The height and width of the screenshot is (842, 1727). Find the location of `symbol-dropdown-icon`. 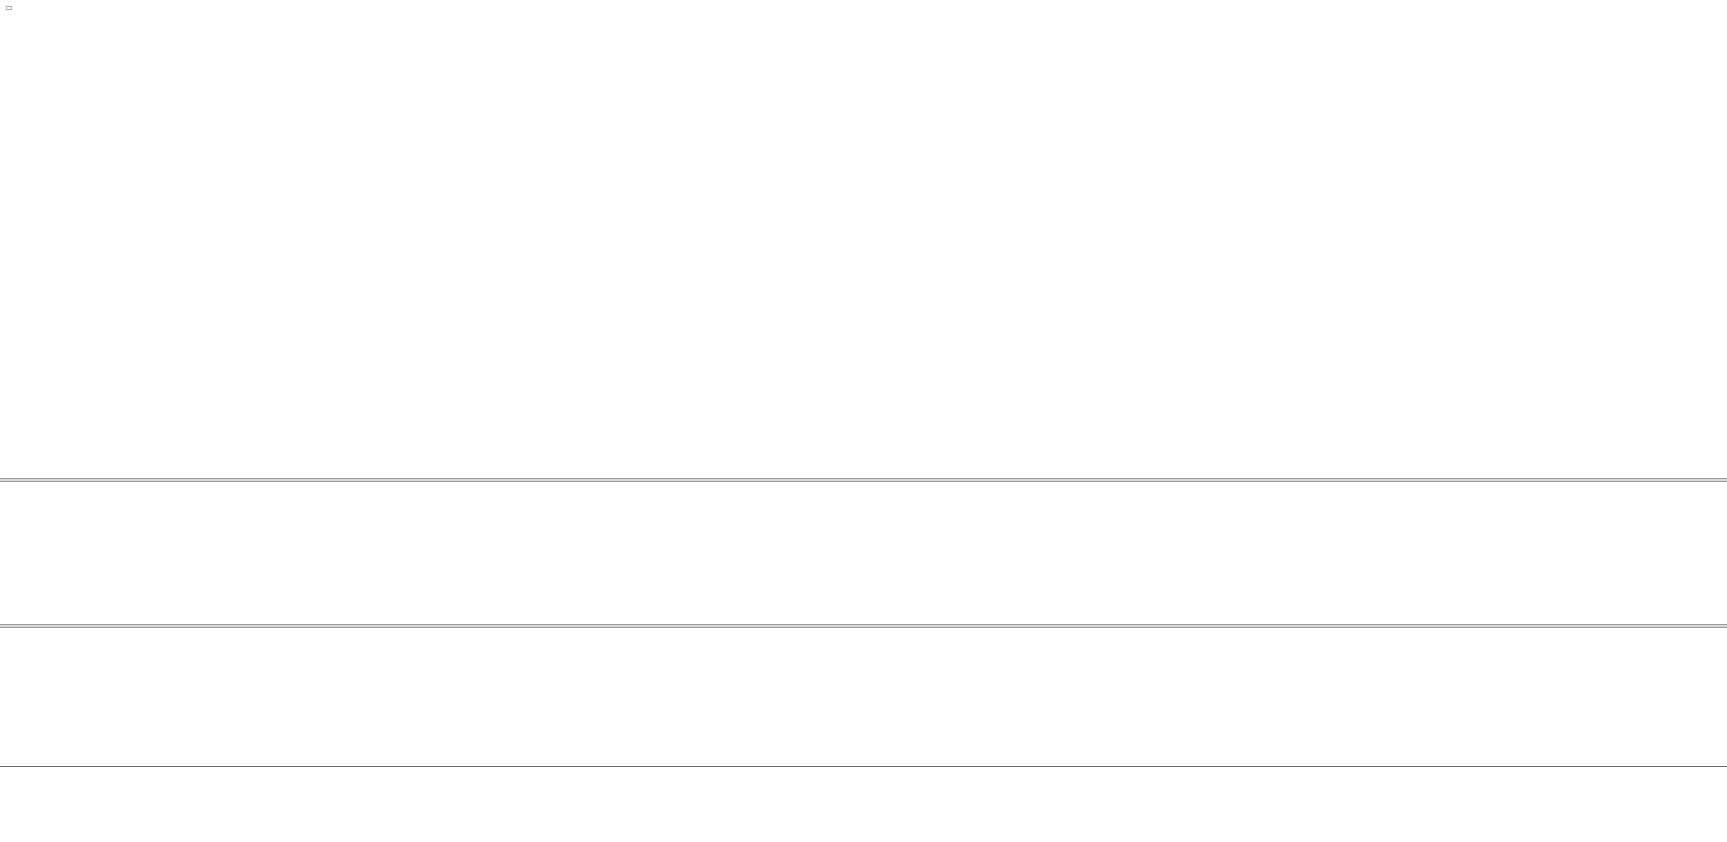

symbol-dropdown-icon is located at coordinates (9, 8).